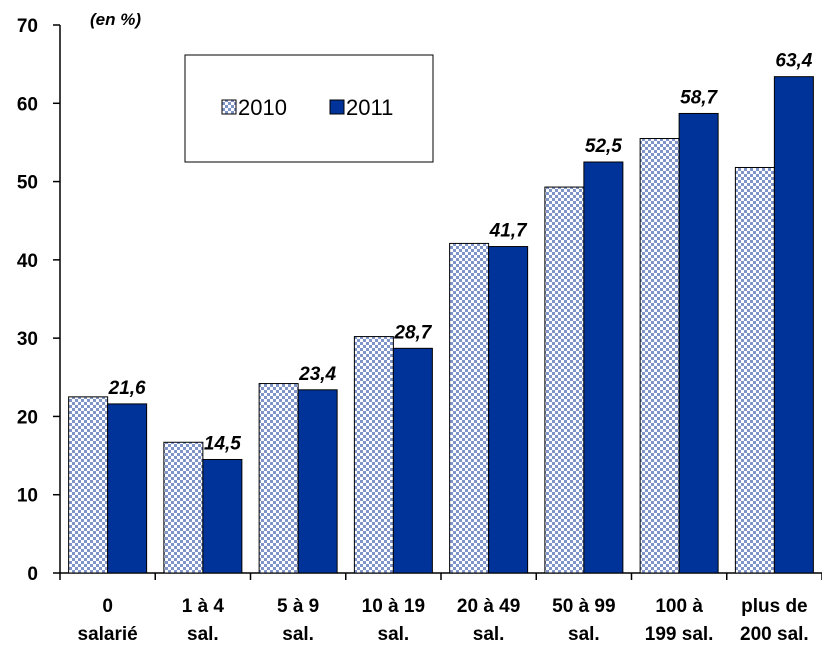 The image size is (822, 650). What do you see at coordinates (774, 634) in the screenshot?
I see `x-category-label-line2: 200 sal.` at bounding box center [774, 634].